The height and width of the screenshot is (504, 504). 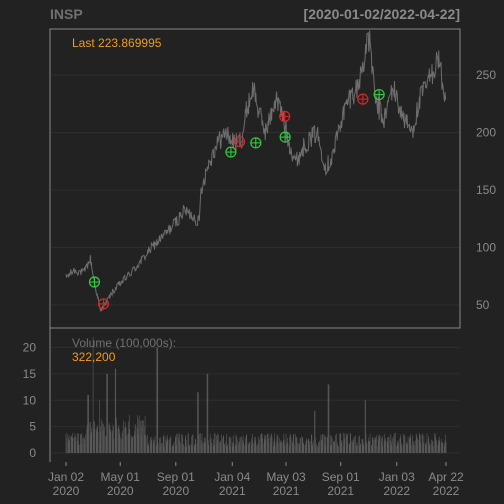 I want to click on x-tick-label-month: Apr 22, so click(x=446, y=477).